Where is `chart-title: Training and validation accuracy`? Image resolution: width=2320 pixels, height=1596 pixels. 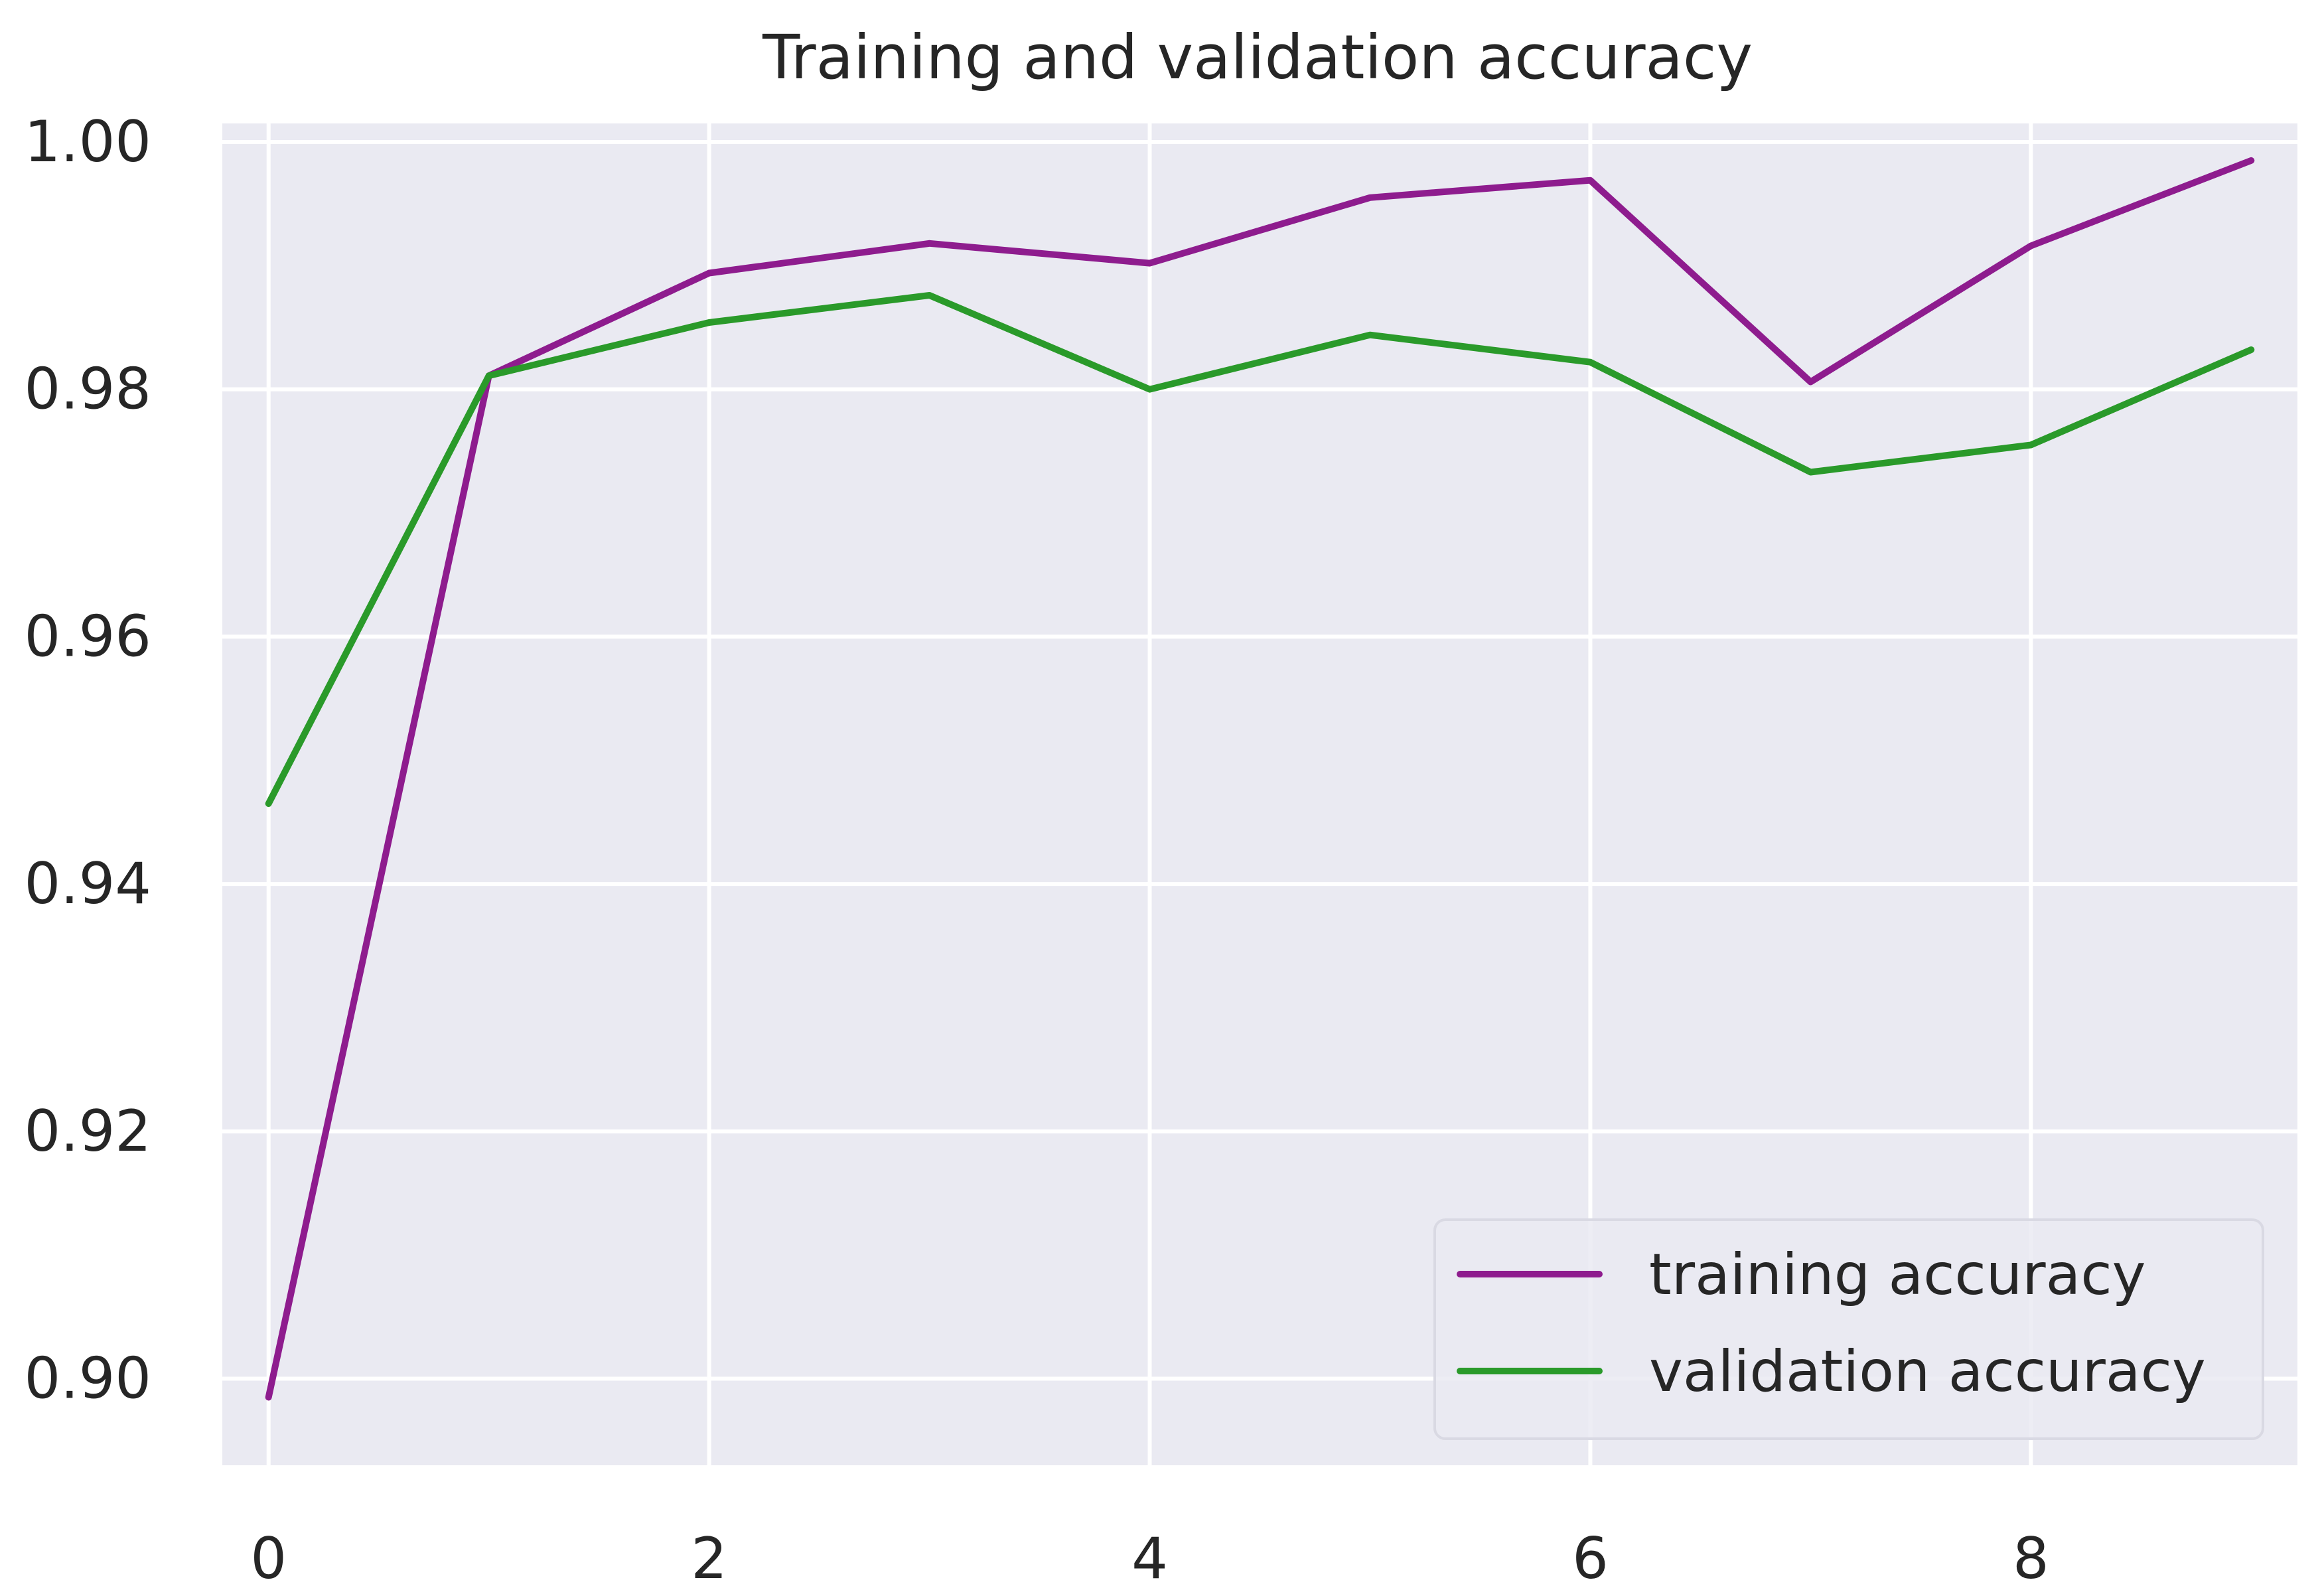 chart-title: Training and validation accuracy is located at coordinates (1257, 58).